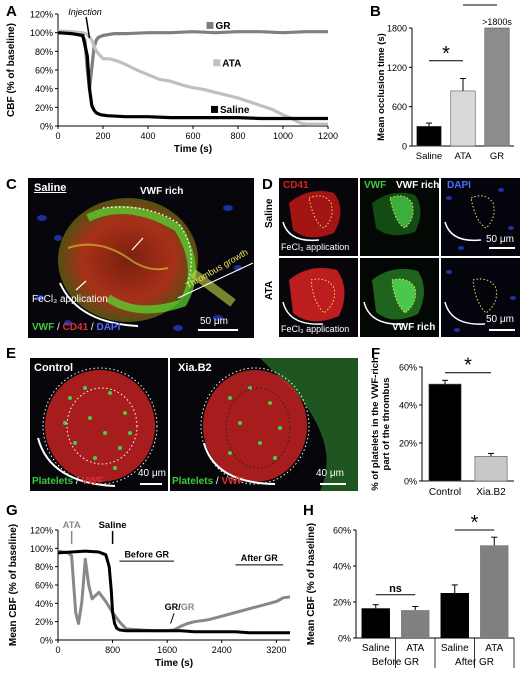 This screenshot has height=674, width=520. I want to click on chart-a-x-tick-label-6: 1200, so click(328, 136).